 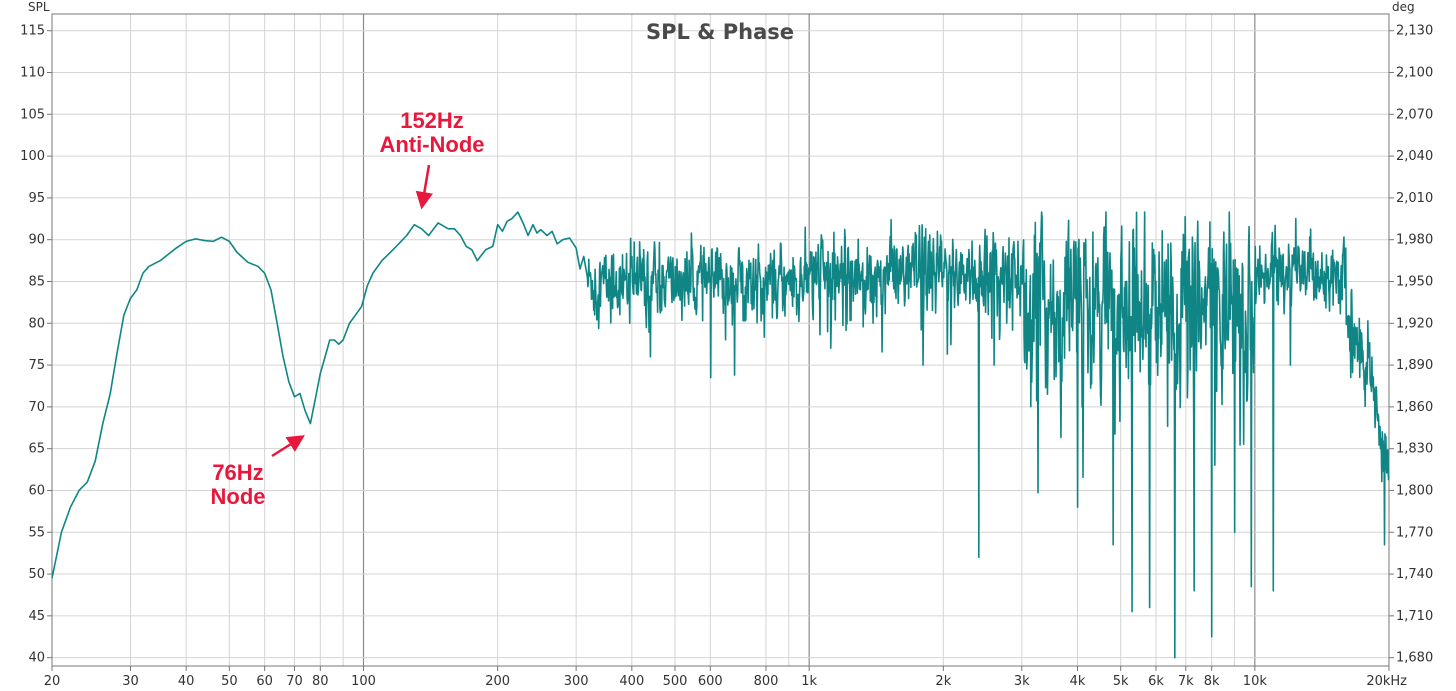 I want to click on y-left-tick-label: 70, so click(x=36, y=407).